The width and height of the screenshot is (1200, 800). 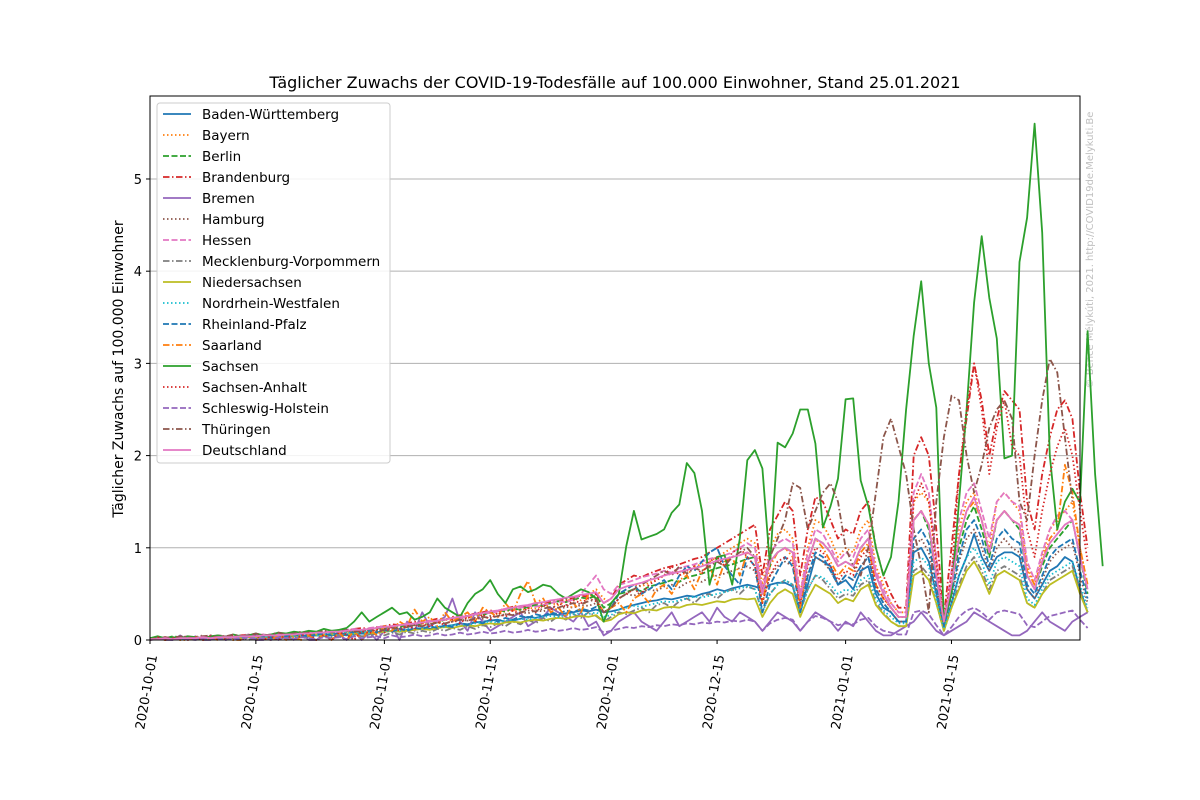 I want to click on legend-label: Berlin, so click(x=221, y=157).